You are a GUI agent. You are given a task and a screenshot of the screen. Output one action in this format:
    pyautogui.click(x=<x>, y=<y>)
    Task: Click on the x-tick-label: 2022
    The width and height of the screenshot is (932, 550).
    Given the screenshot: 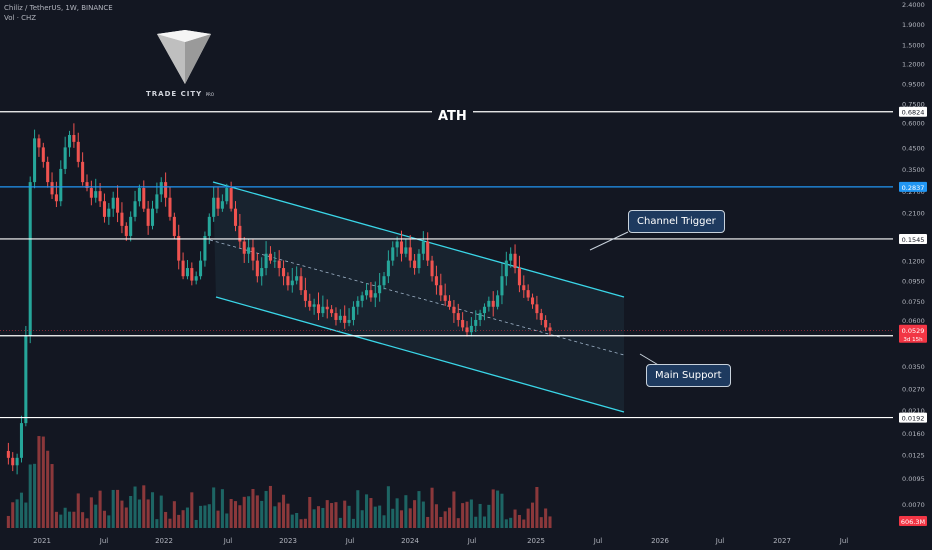 What is the action you would take?
    pyautogui.click(x=164, y=541)
    